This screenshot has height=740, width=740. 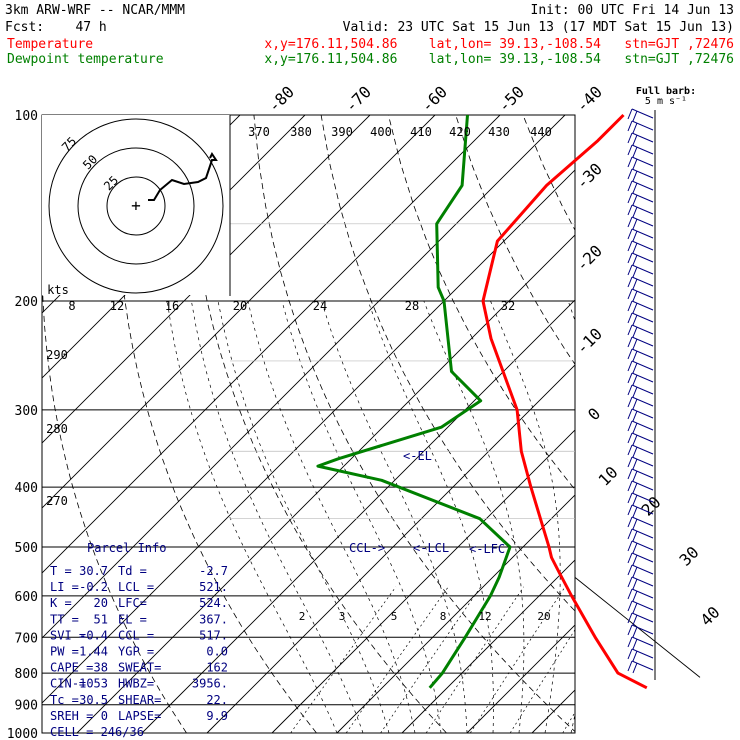 I want to click on isotherm-label: -60, so click(x=434, y=99).